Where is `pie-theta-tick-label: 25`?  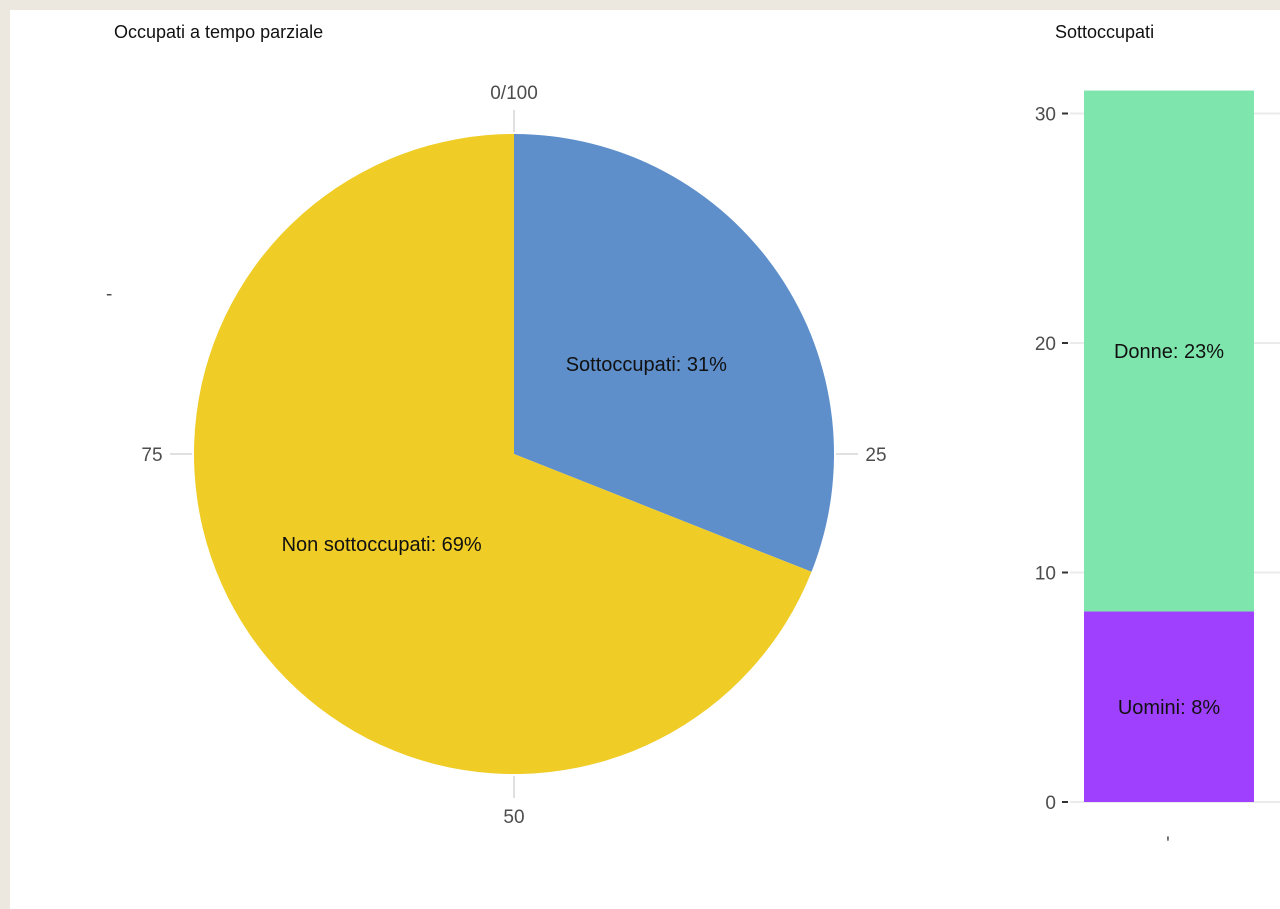 pie-theta-tick-label: 25 is located at coordinates (875, 455).